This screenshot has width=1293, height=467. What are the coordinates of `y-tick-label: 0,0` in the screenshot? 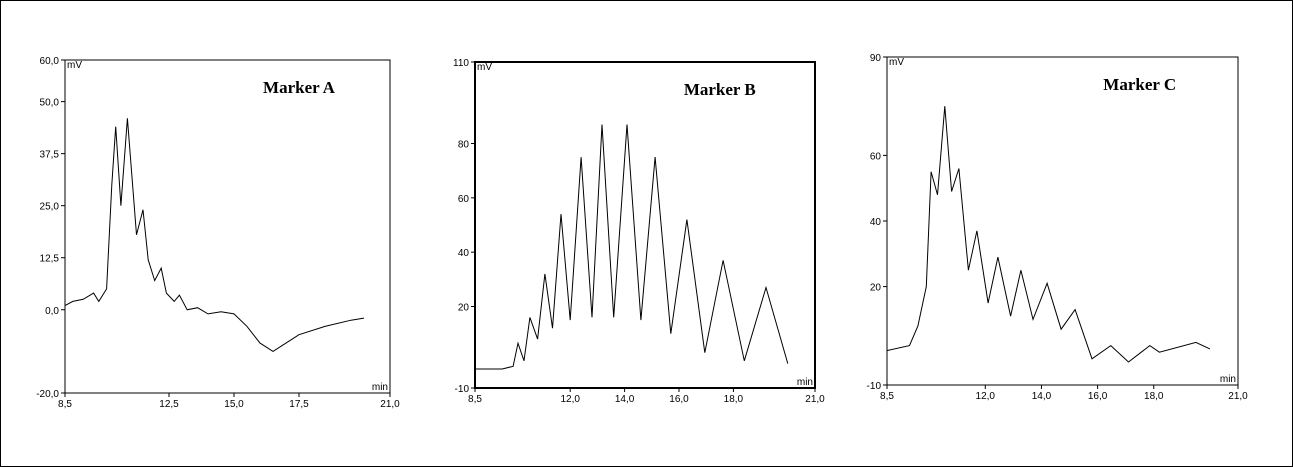 It's located at (52, 311).